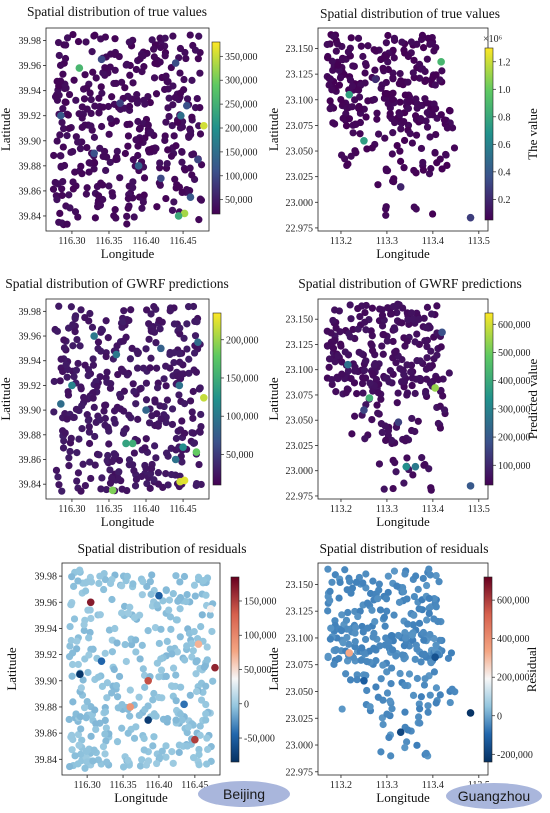 The width and height of the screenshot is (550, 813). I want to click on bj-resid-title: Spatial distribution of residuals, so click(161, 548).